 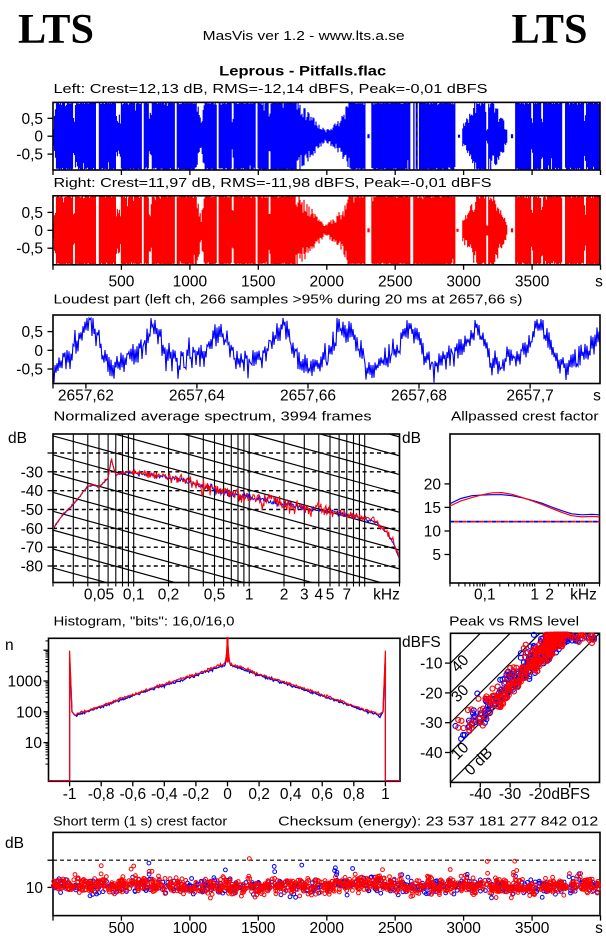 I want to click on svg-text: 2657,64, so click(x=197, y=396).